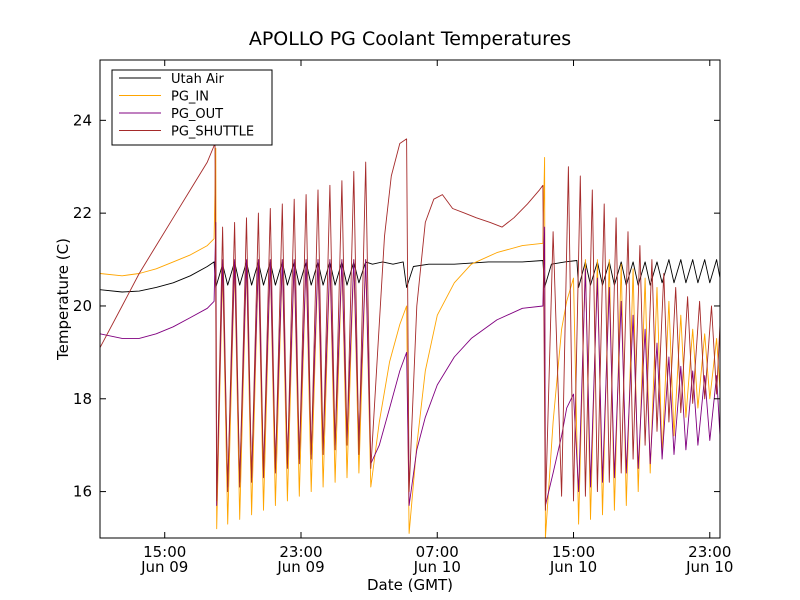 The width and height of the screenshot is (800, 600). Describe the element at coordinates (197, 79) in the screenshot. I see `legend-label-utah-air: Utah Air` at that location.